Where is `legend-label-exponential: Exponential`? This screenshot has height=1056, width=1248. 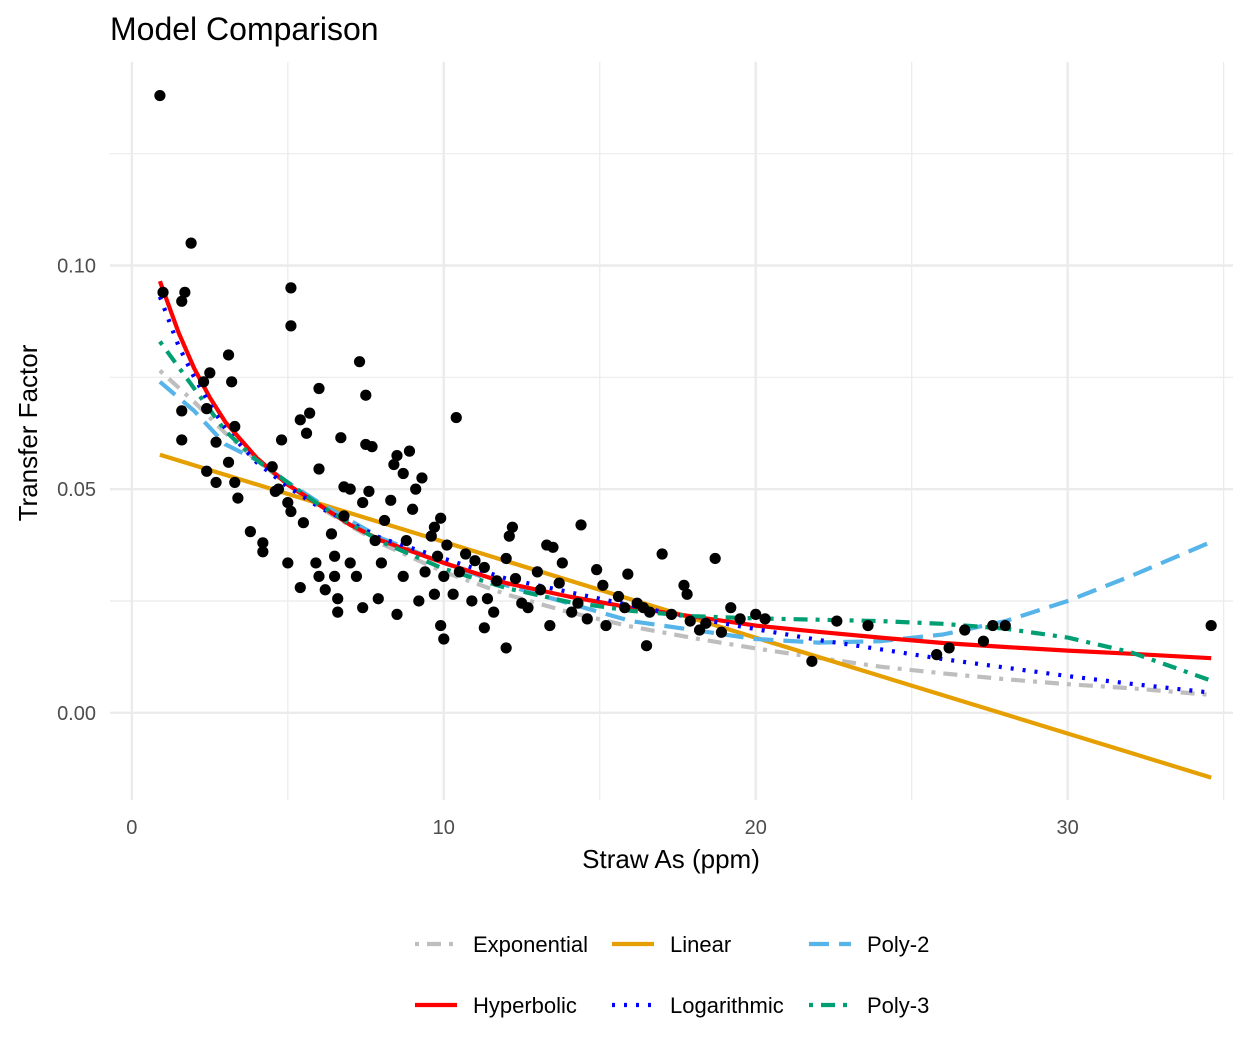 legend-label-exponential: Exponential is located at coordinates (530, 944).